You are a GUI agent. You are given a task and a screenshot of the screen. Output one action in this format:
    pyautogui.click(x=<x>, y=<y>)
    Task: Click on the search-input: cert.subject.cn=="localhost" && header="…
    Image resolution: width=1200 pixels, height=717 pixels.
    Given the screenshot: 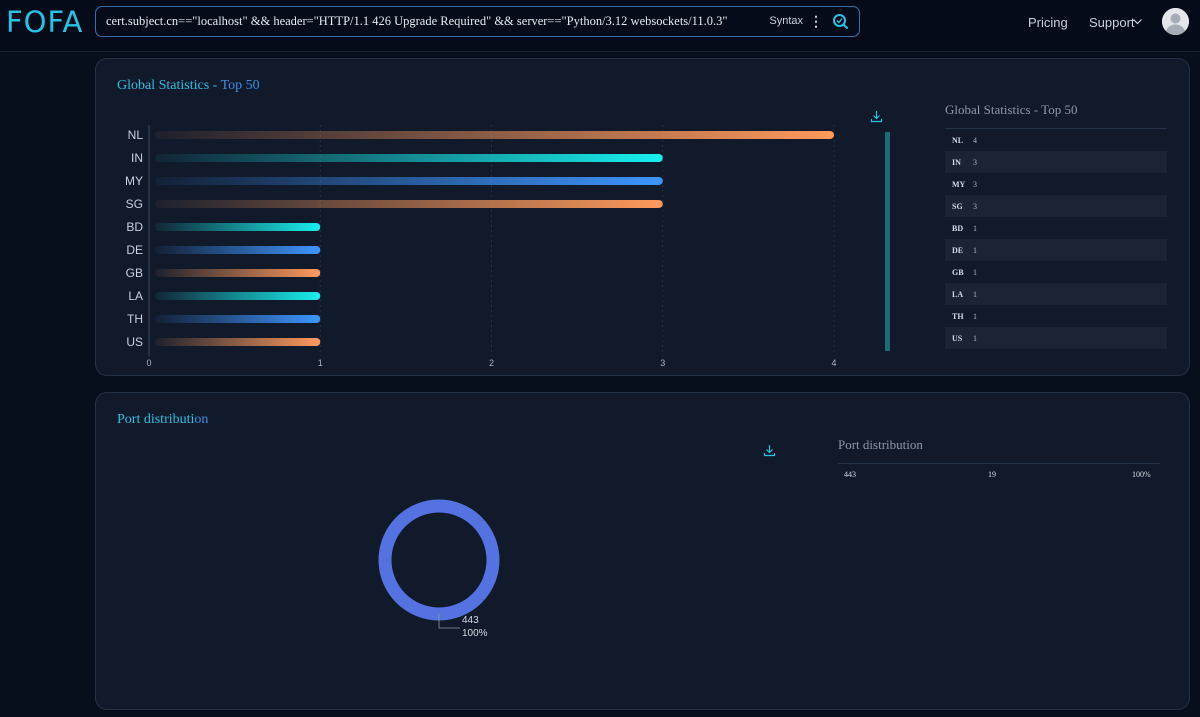 What is the action you would take?
    pyautogui.click(x=417, y=21)
    